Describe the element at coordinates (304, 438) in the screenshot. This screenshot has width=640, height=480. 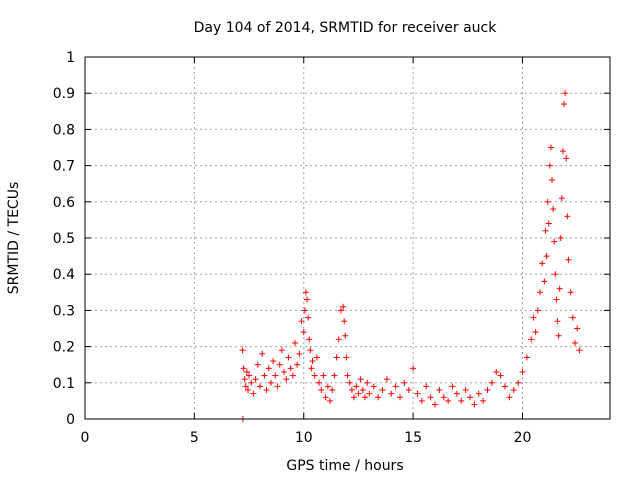
I see `x-tick-label: 10` at that location.